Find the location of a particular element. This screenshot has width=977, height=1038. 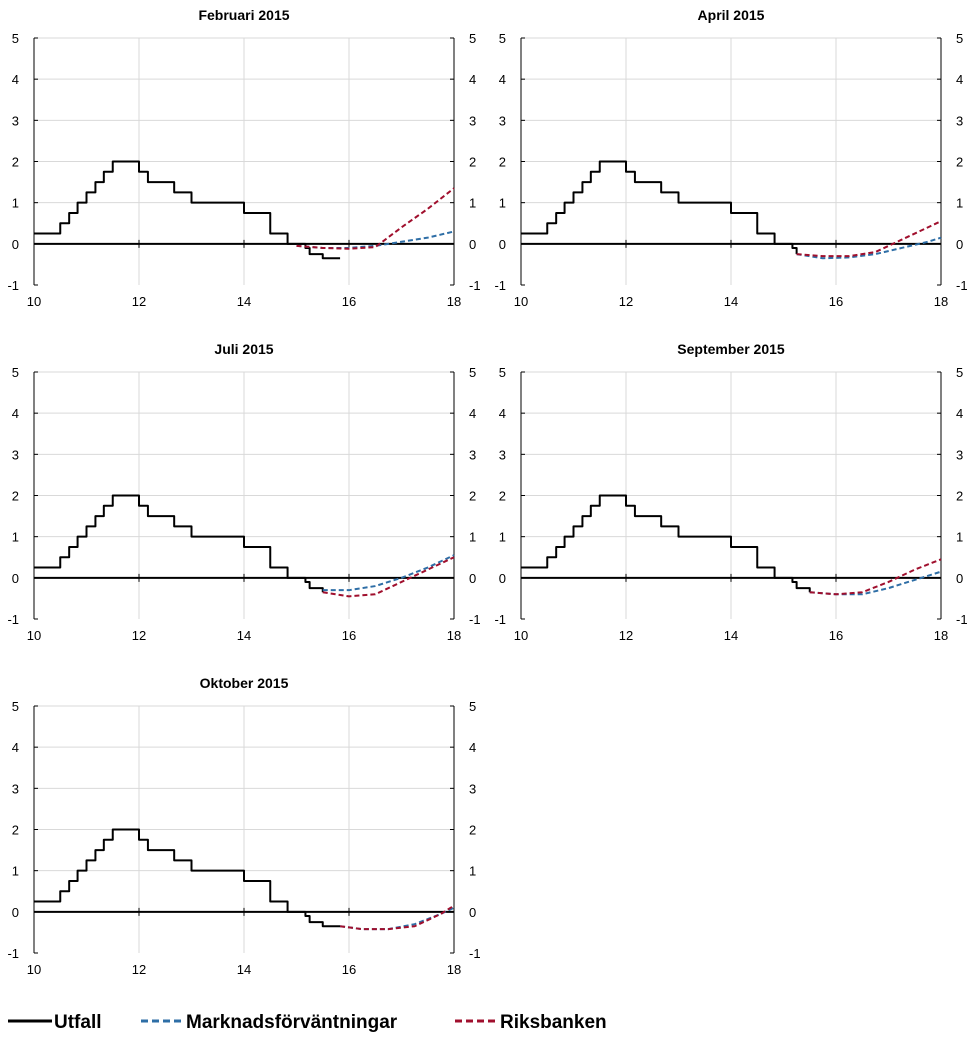

panel-title: September 2015 is located at coordinates (731, 349).